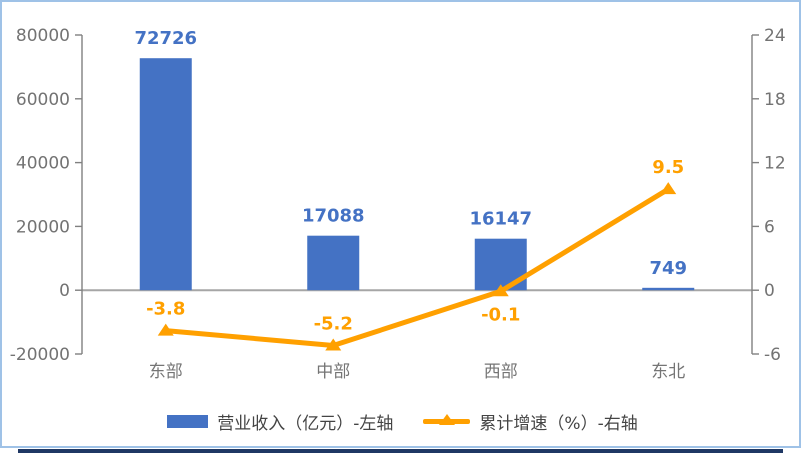 This screenshot has width=801, height=454. Describe the element at coordinates (401, 421) in the screenshot. I see `chart-legend: 营业收入（亿元）-左轴 累计增速（%）-右轴` at that location.